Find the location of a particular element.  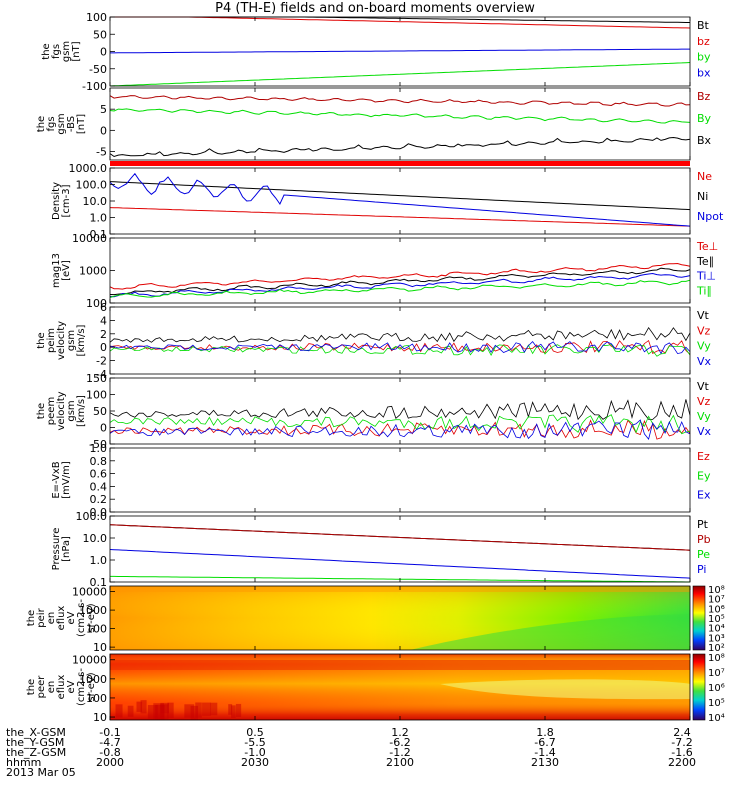

legend-Te∥: Te∥ is located at coordinates (705, 261).